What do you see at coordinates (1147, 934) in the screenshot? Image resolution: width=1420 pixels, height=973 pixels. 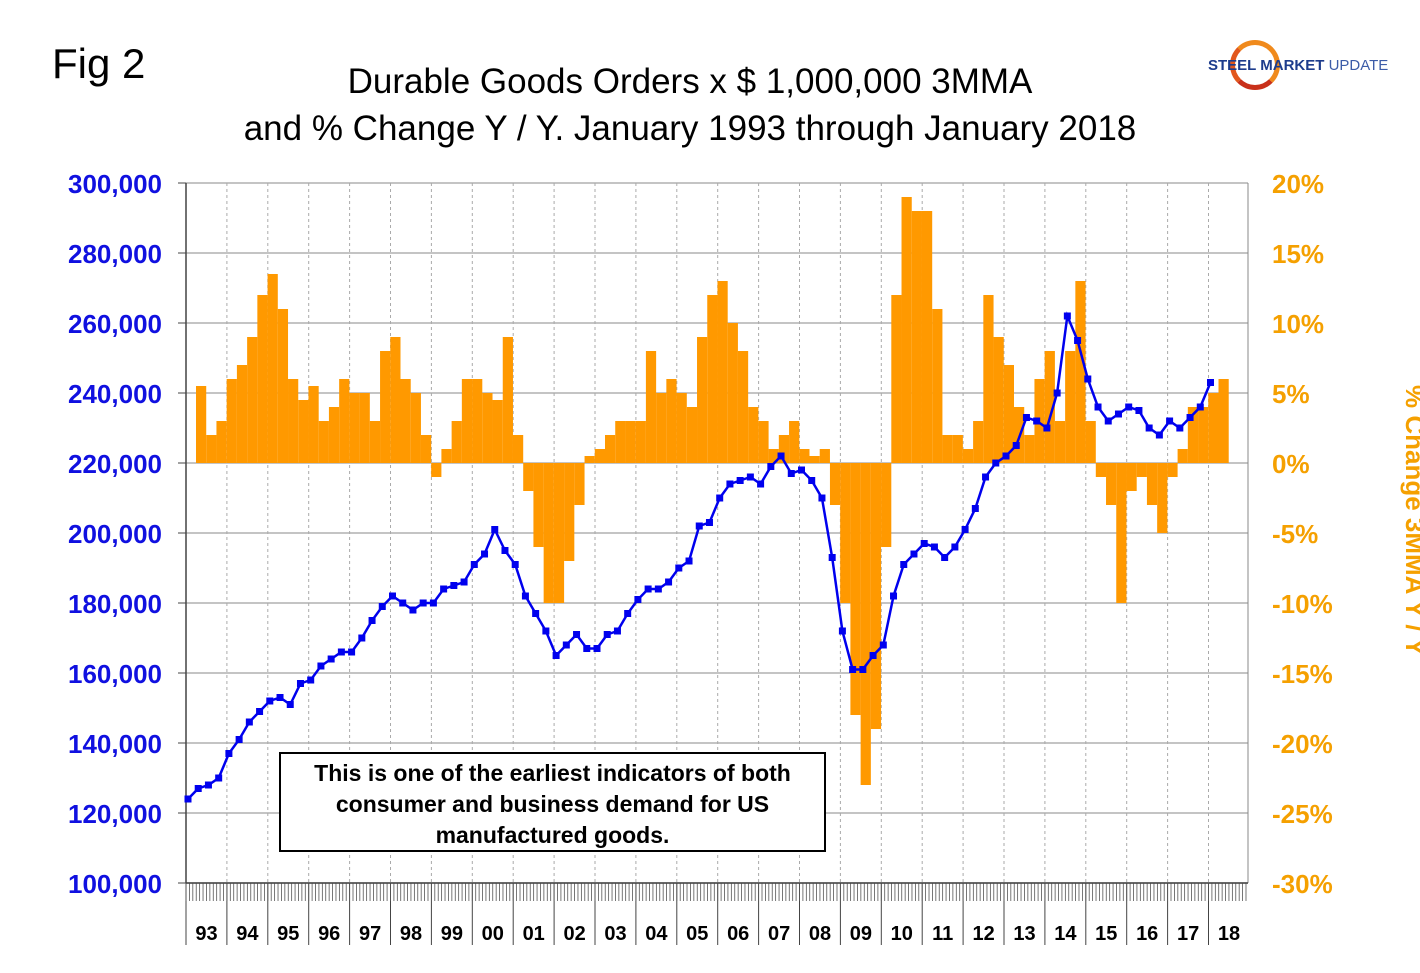 I see `x-tick-label: 16` at bounding box center [1147, 934].